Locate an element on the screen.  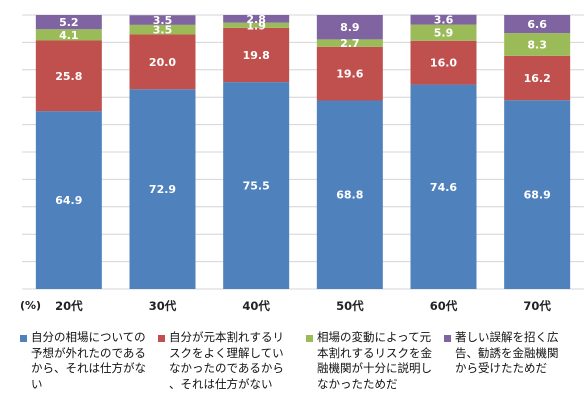
x-tick-label: 30代 is located at coordinates (163, 306).